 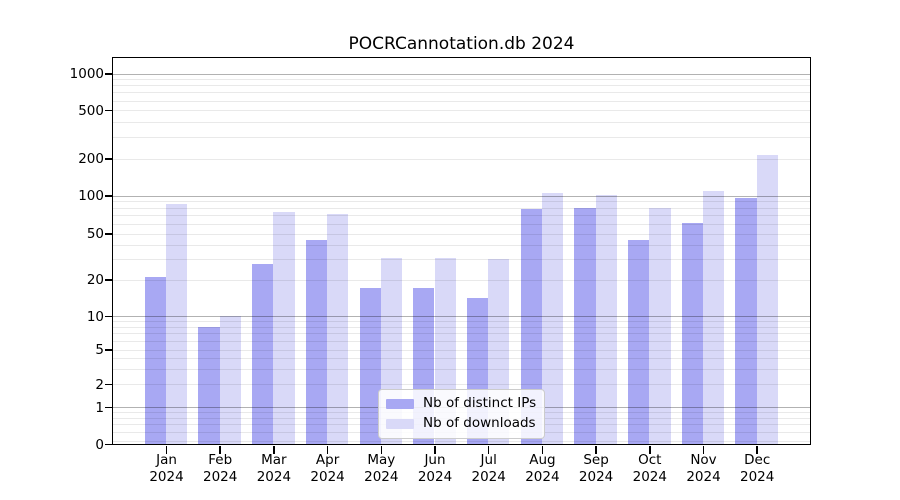 I want to click on legend-row-downloads: Nb of downloads, so click(x=461, y=423).